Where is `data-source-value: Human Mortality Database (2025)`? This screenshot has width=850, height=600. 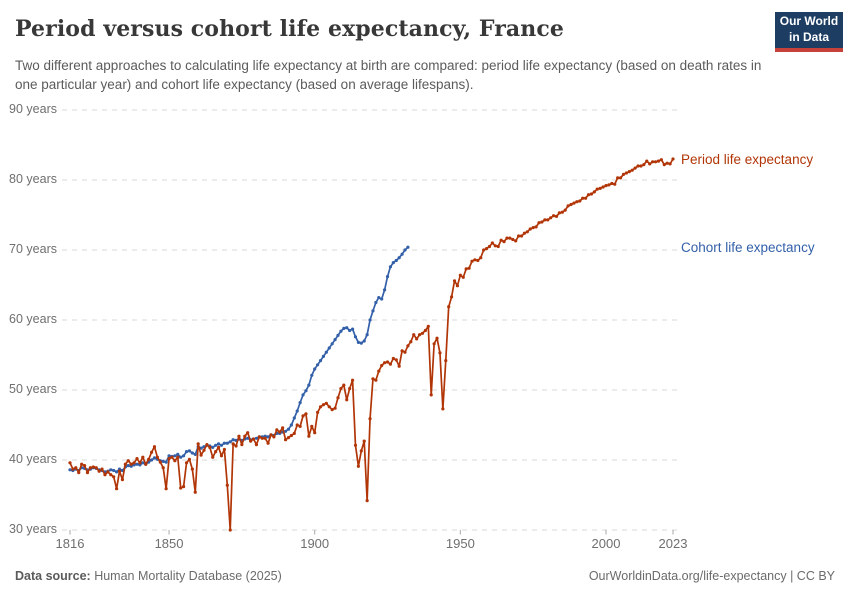
data-source-value: Human Mortality Database (2025) is located at coordinates (186, 576).